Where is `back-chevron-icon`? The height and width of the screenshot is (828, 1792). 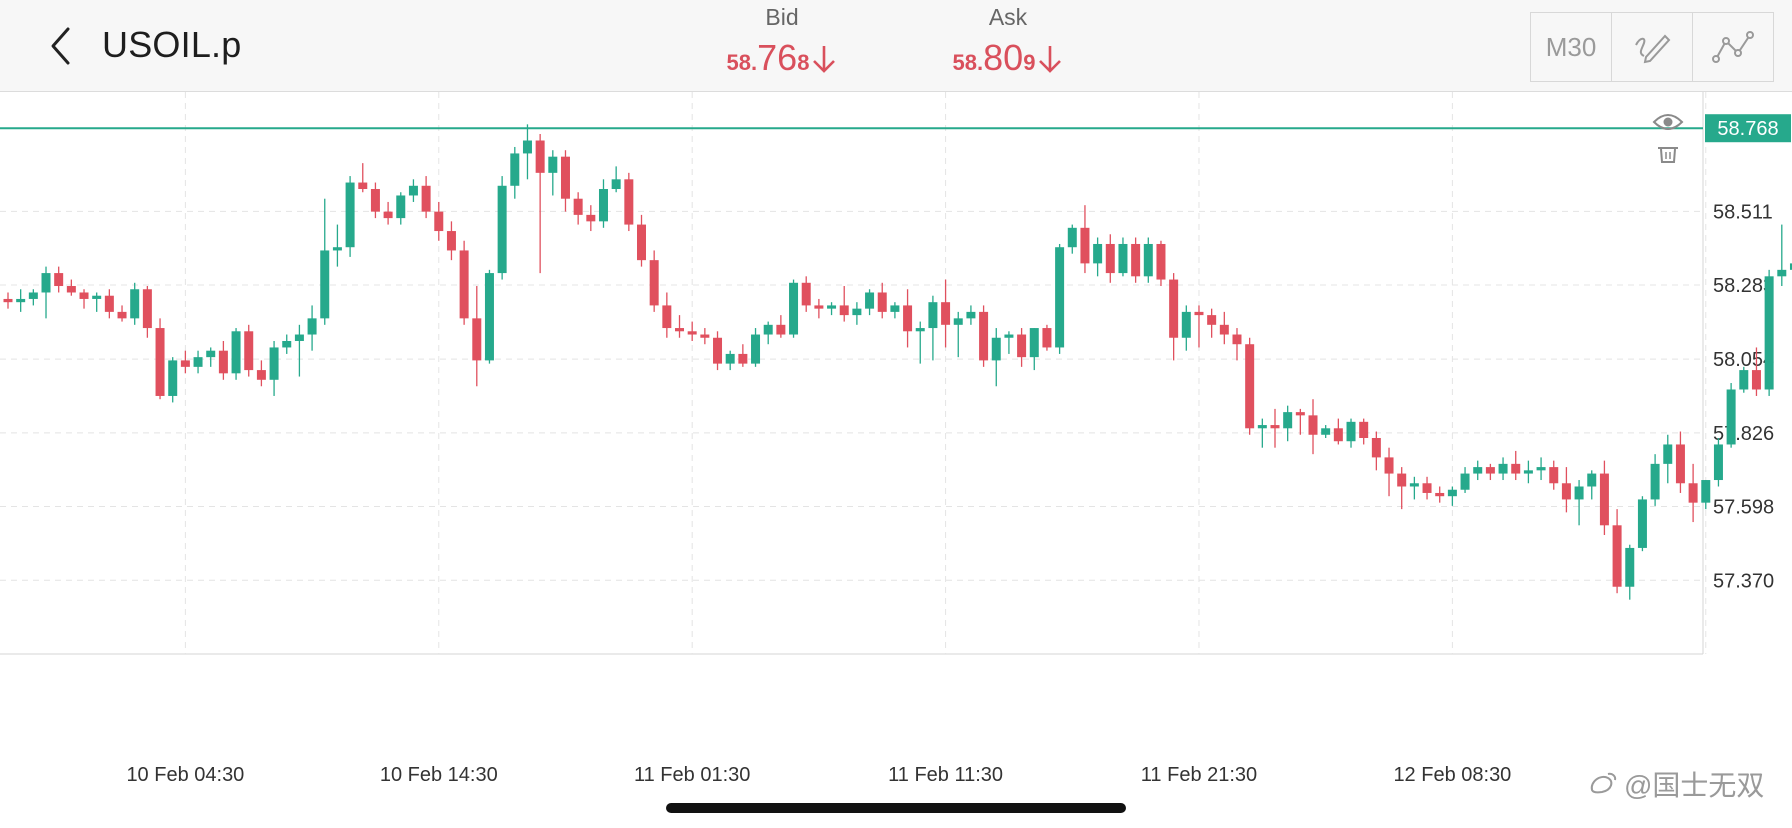
back-chevron-icon is located at coordinates (60, 46).